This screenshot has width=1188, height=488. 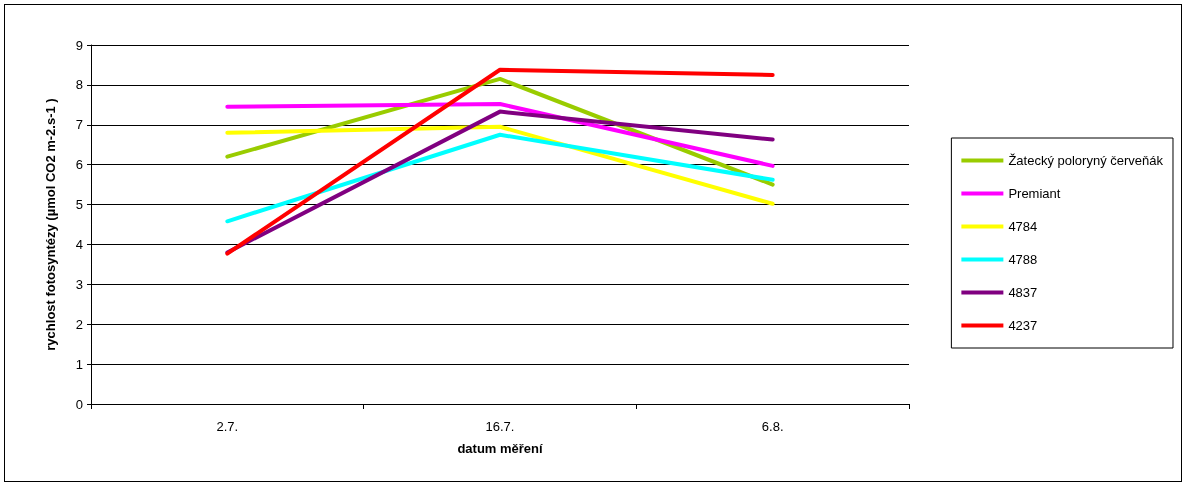 I want to click on y-tick-label: 2, so click(x=79, y=324).